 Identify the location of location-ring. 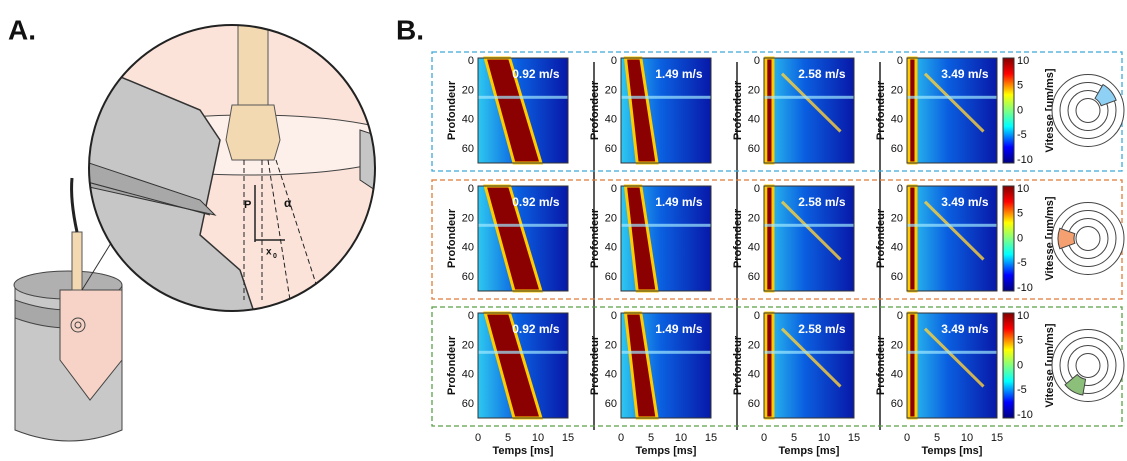
(1088, 110).